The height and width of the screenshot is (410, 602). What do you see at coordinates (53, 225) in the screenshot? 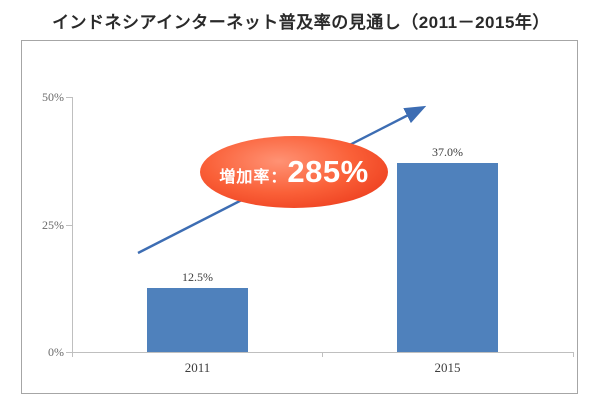
I see `y-tick-label-25: 25%` at bounding box center [53, 225].